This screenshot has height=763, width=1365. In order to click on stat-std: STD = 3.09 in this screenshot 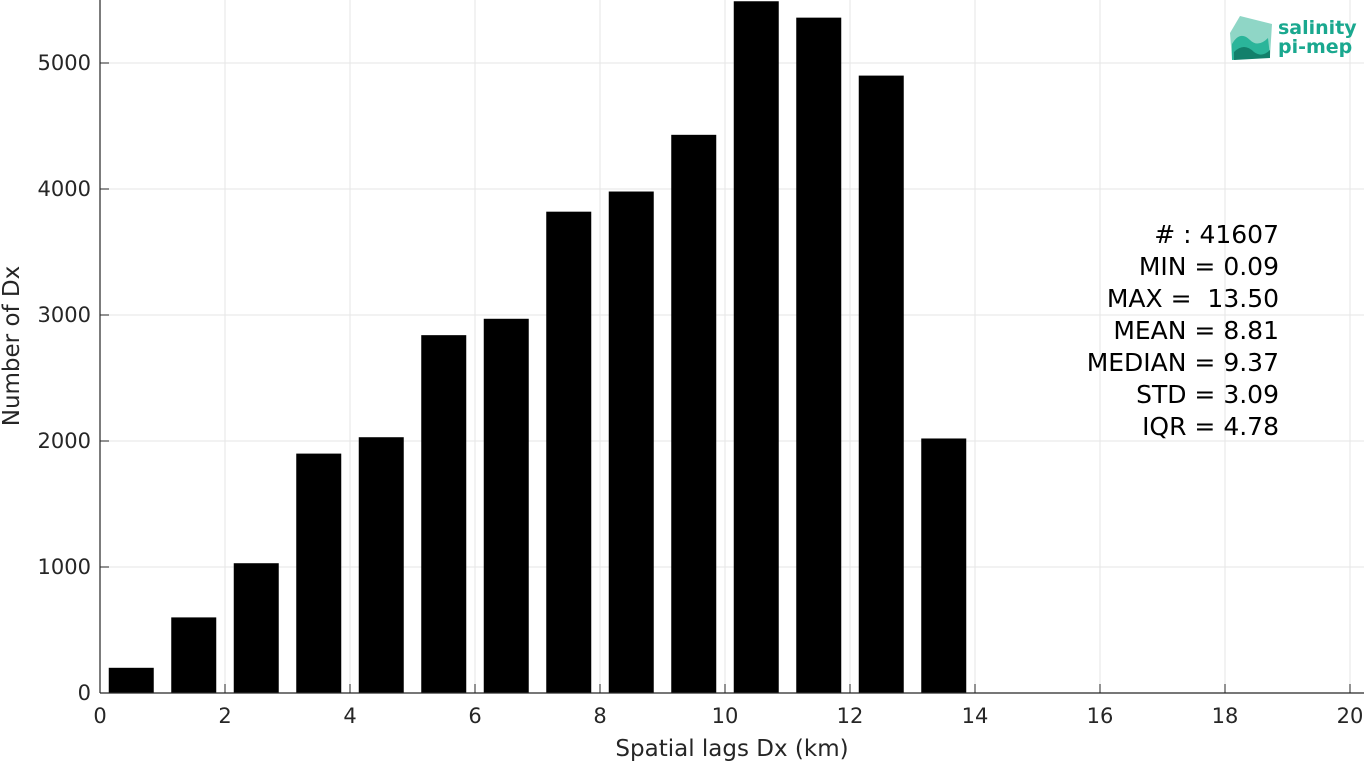, I will do `click(1207, 394)`.